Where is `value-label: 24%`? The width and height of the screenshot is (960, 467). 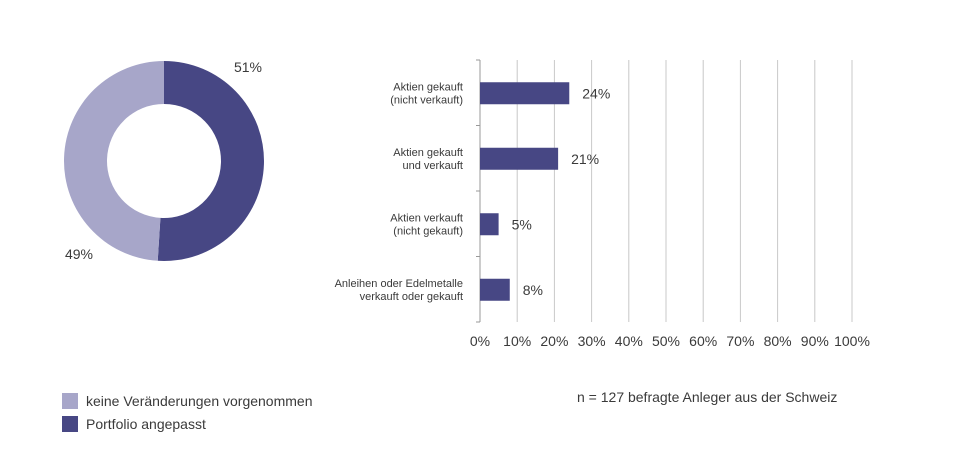 value-label: 24% is located at coordinates (596, 93).